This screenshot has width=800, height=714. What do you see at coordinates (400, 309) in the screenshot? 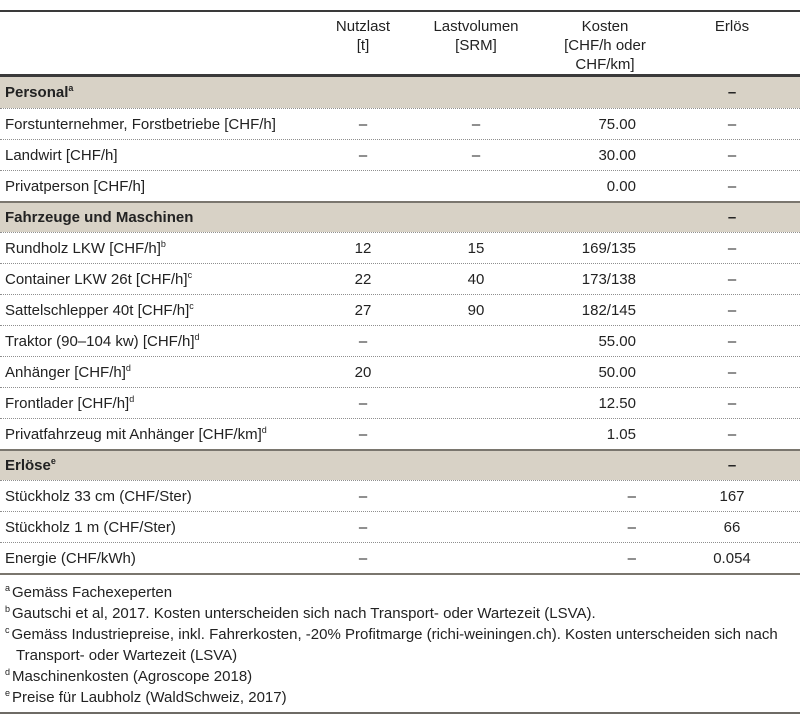
I see `table-row: Sattelschlepper 40t [CHF/h]c 27 90 182/145 –` at bounding box center [400, 309].